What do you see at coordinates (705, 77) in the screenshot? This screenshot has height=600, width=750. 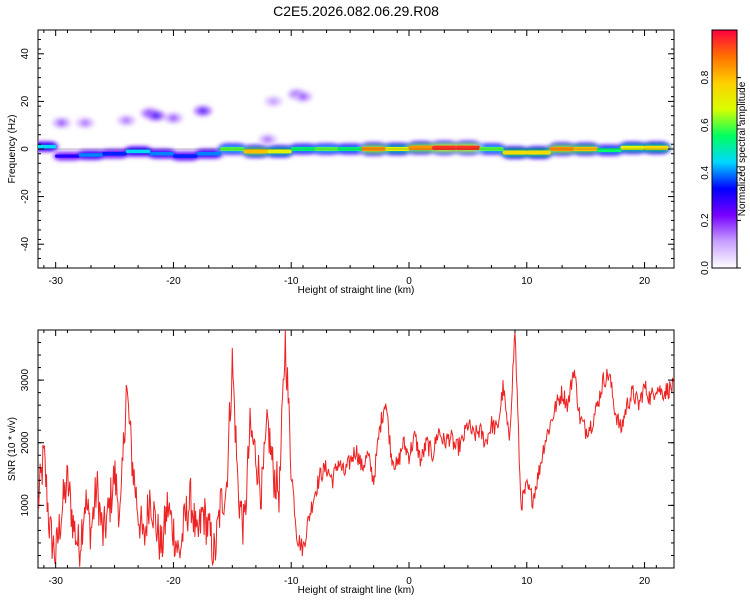 I see `colorbar-tick-label: 0.8` at bounding box center [705, 77].